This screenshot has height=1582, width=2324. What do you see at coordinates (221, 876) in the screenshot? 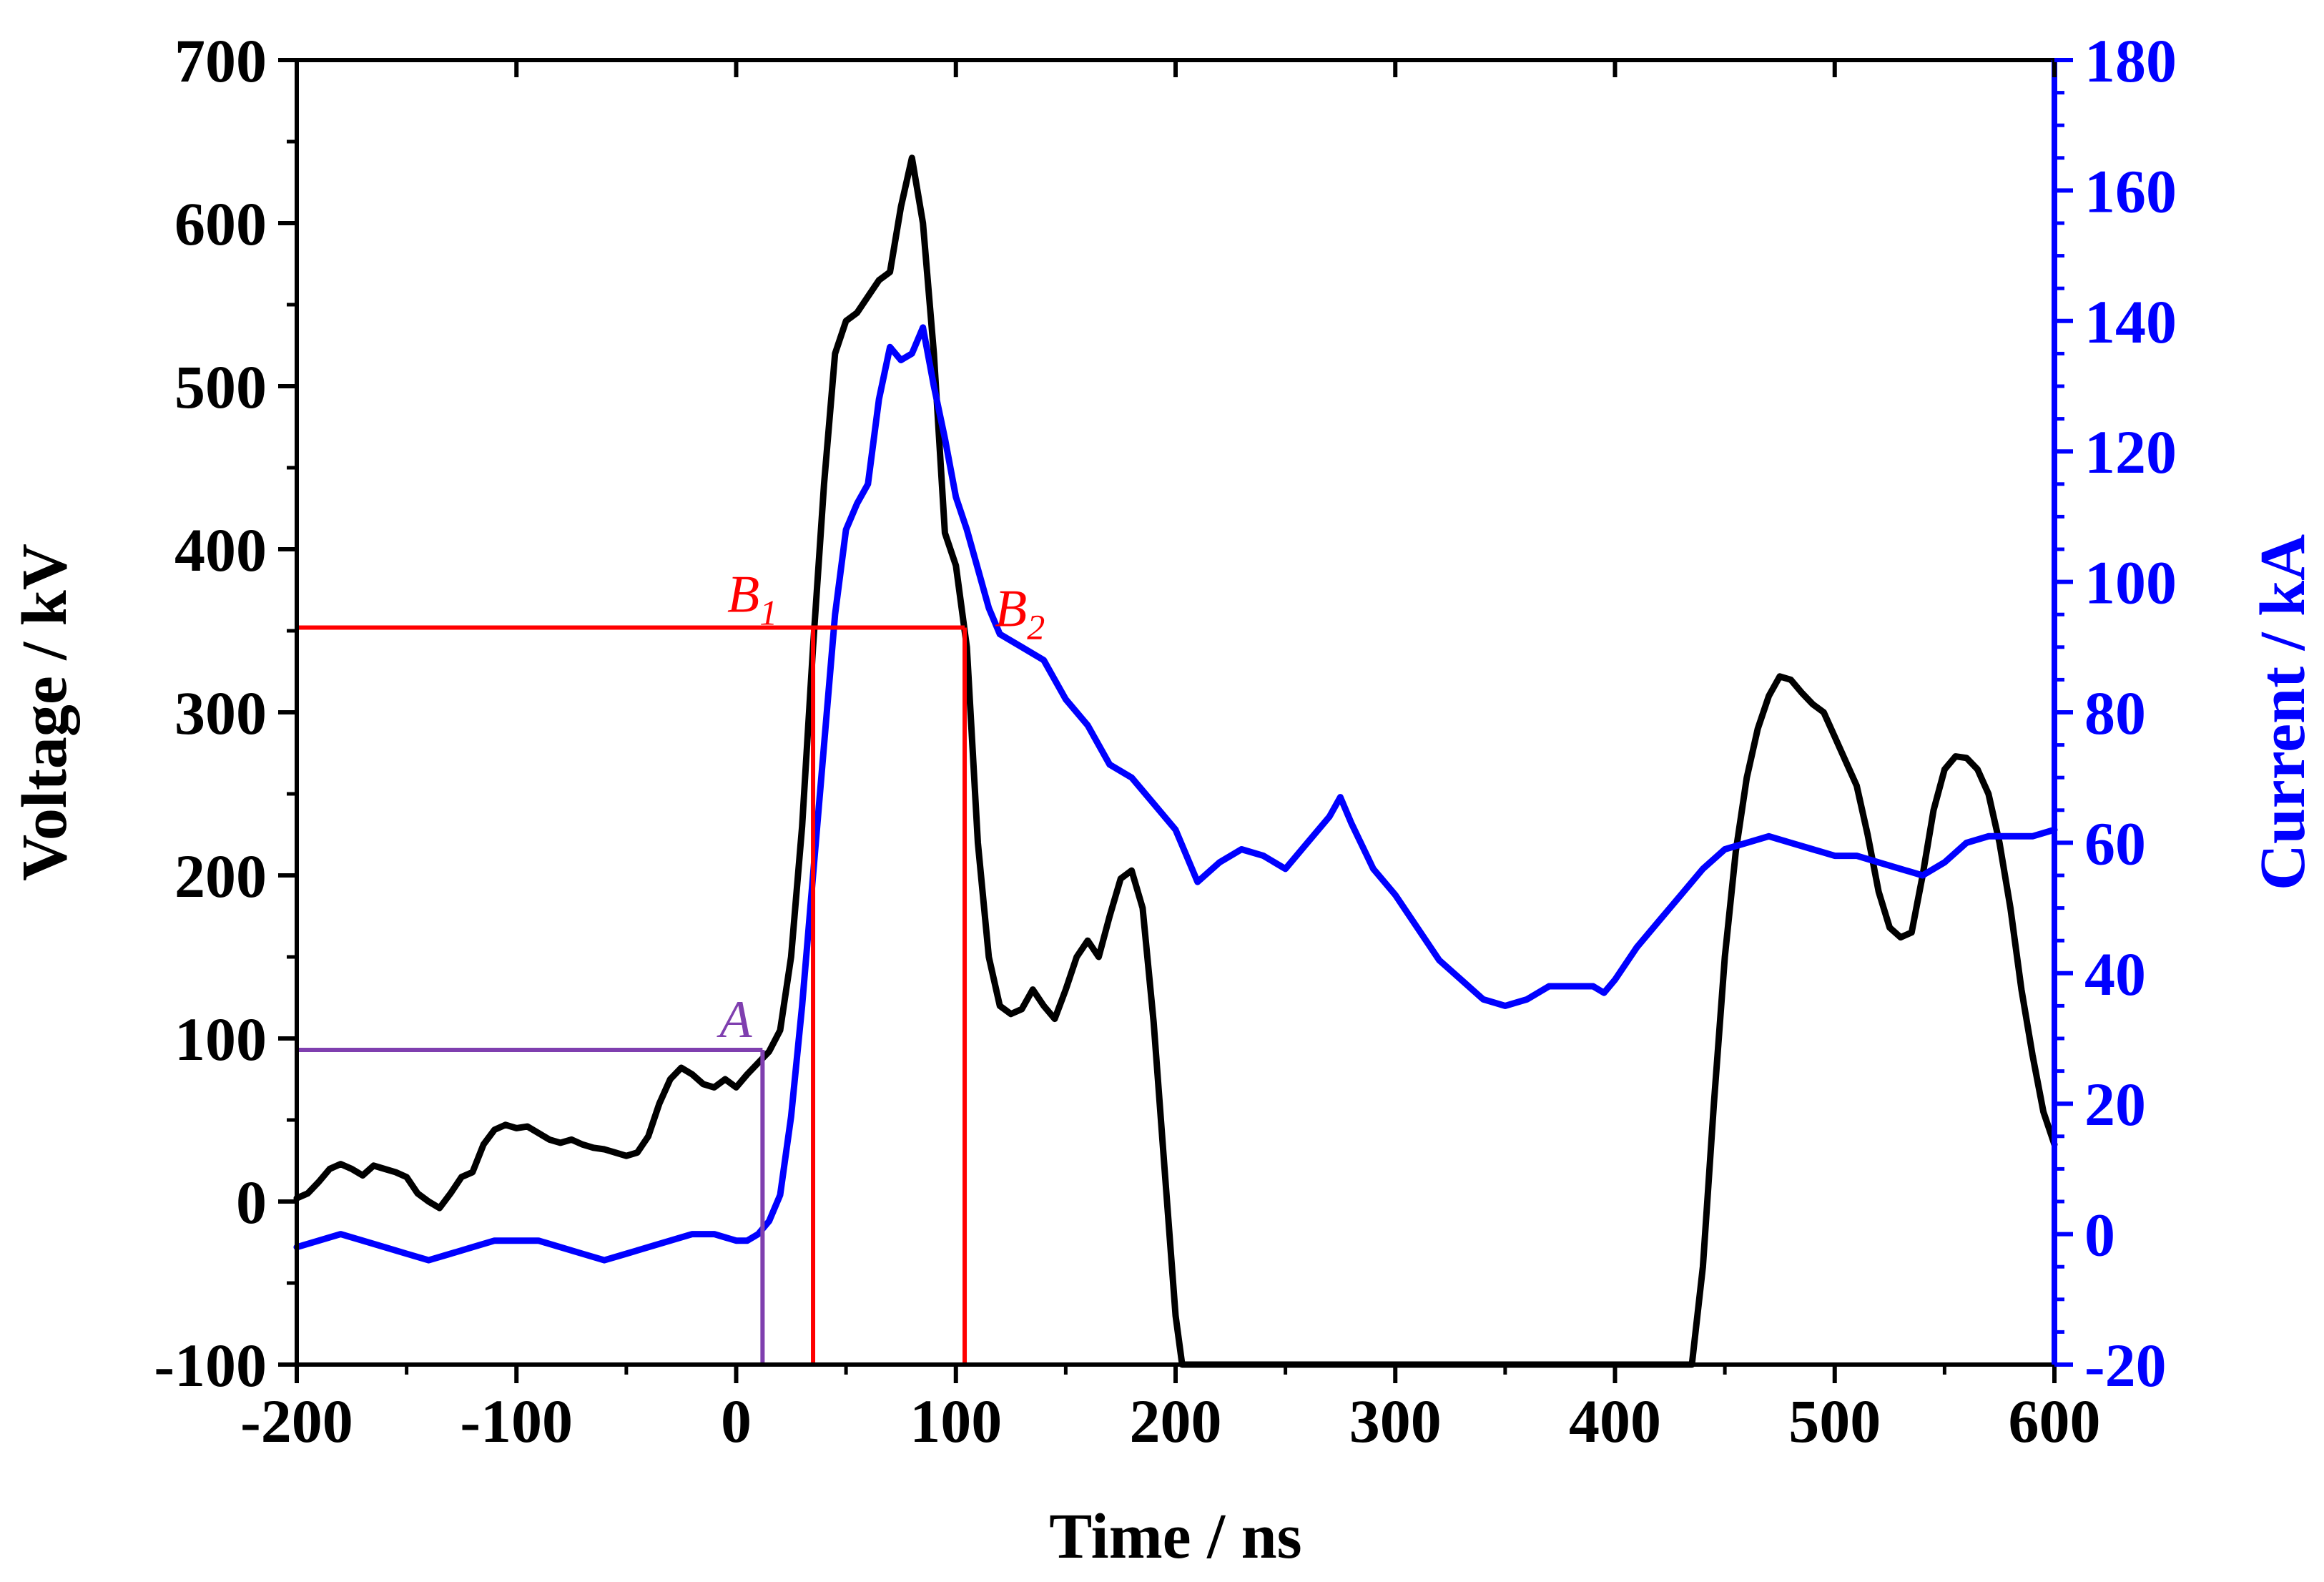
I see `y-left-tick-label: 200` at bounding box center [221, 876].